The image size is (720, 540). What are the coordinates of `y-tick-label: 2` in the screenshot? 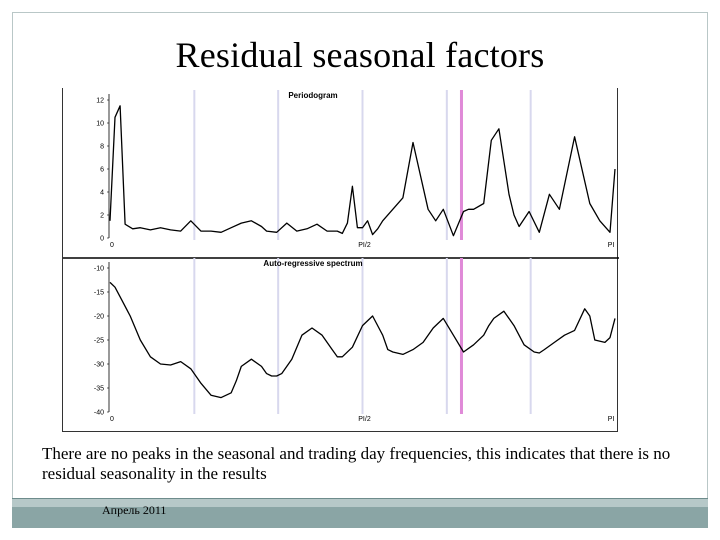 It's located at (102, 216).